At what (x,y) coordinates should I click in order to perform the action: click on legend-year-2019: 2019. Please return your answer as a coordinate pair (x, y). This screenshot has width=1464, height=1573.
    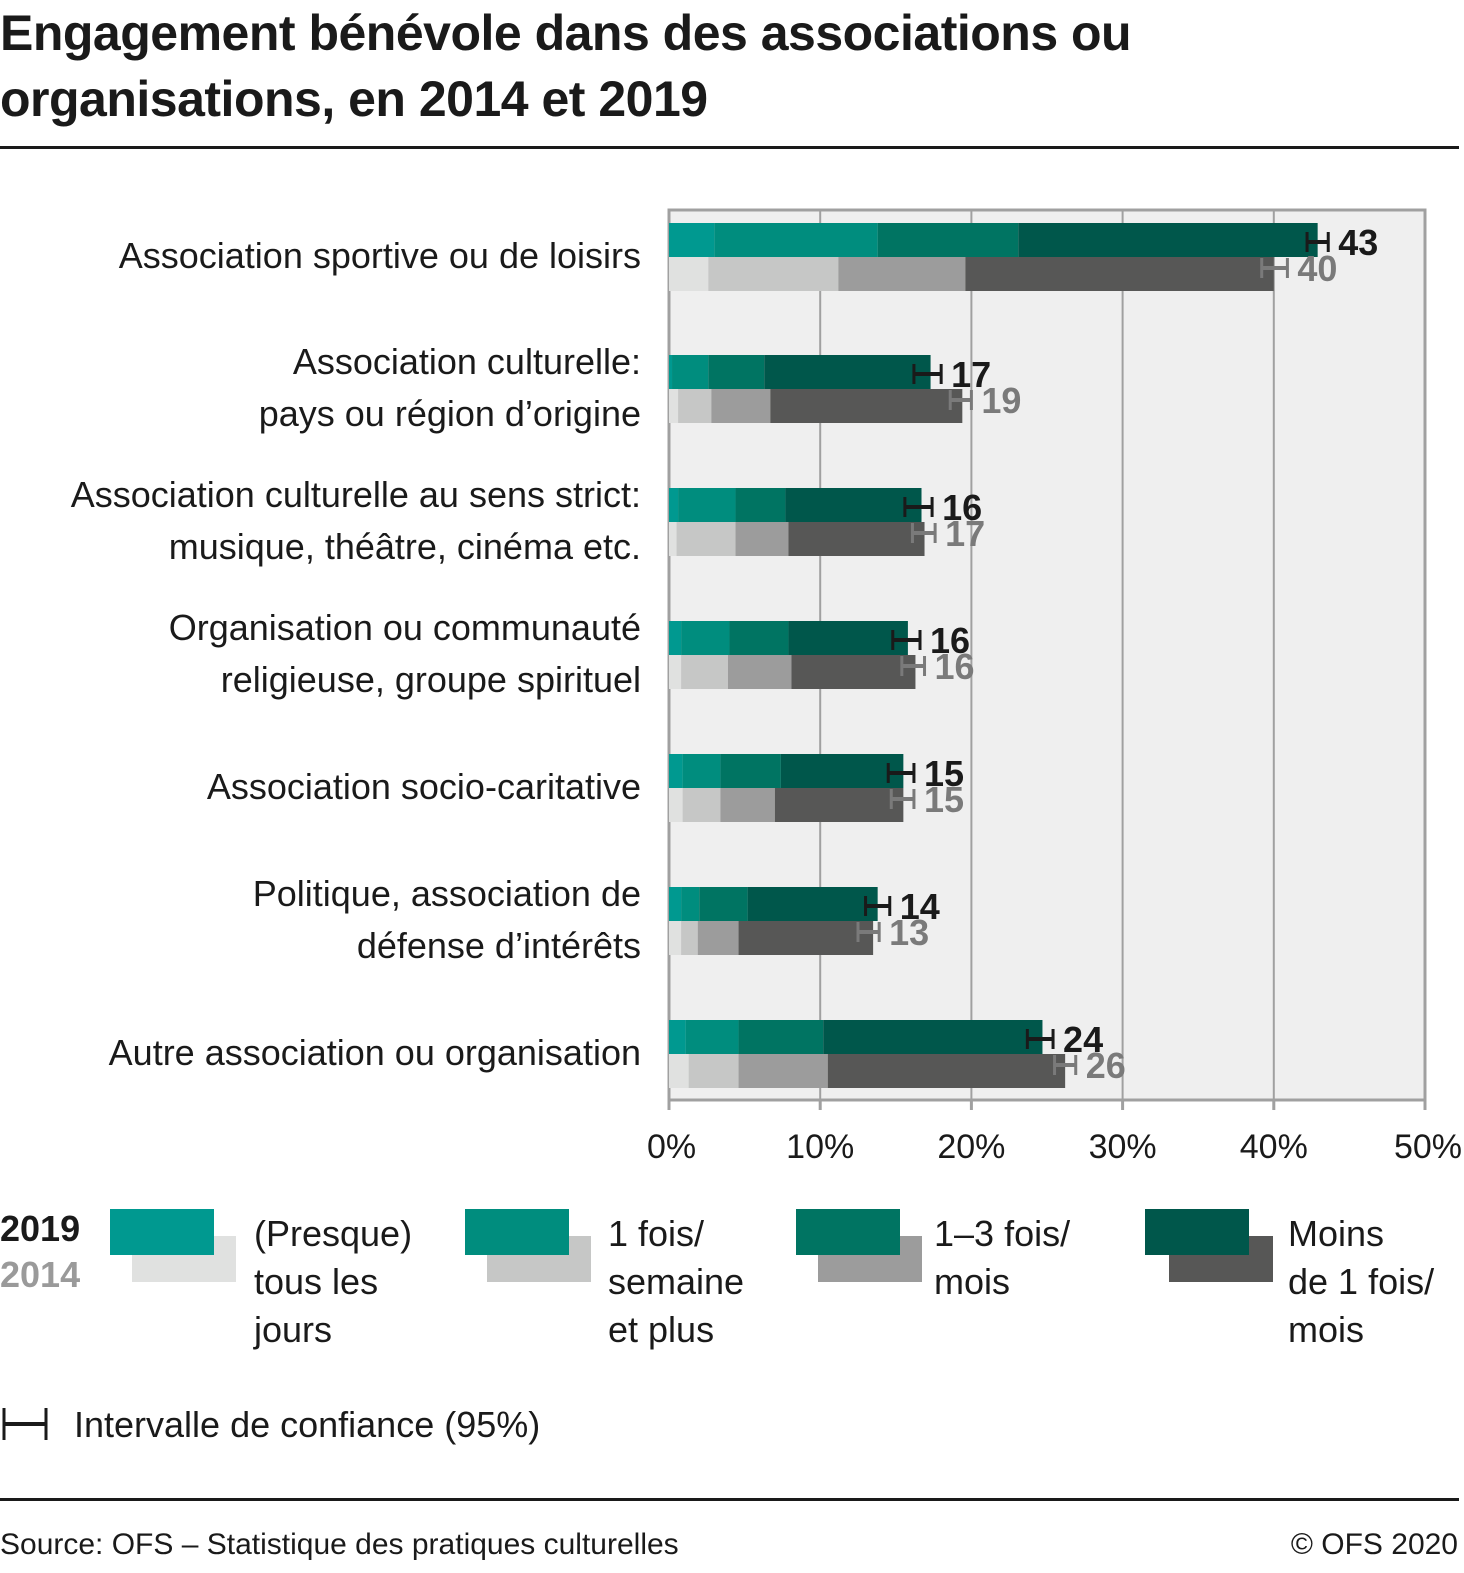
    Looking at the image, I should click on (40, 1228).